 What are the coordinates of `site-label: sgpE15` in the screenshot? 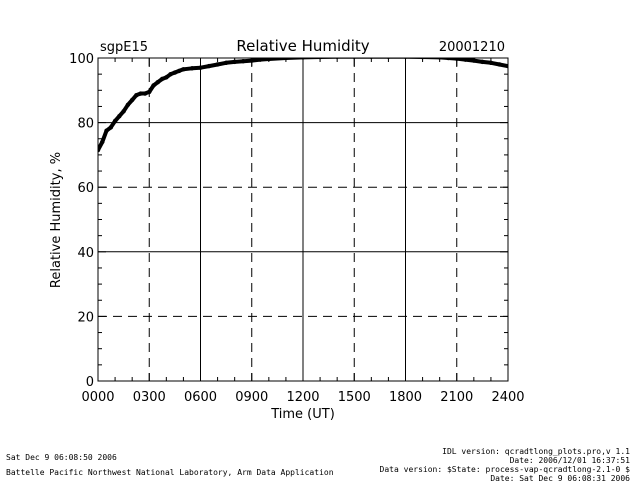 It's located at (124, 47).